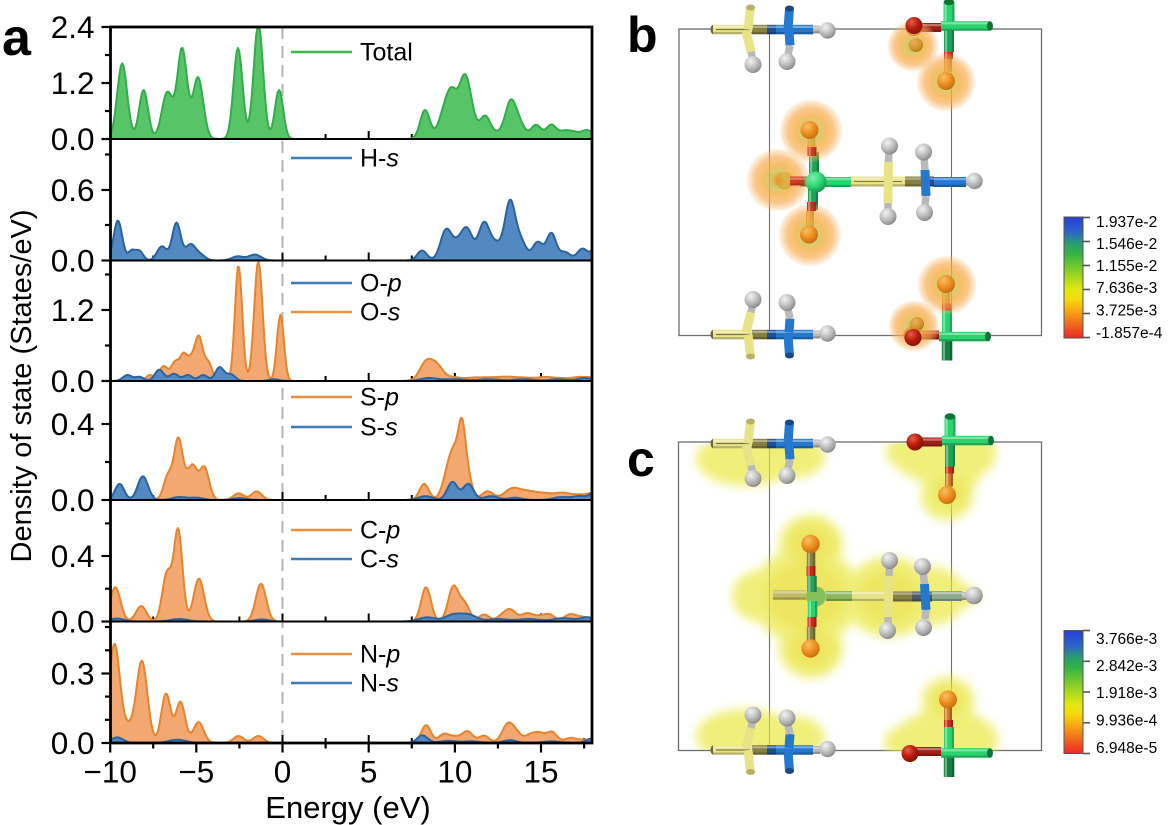 The image size is (1171, 825). Describe the element at coordinates (380, 531) in the screenshot. I see `svg-text: C-p` at that location.